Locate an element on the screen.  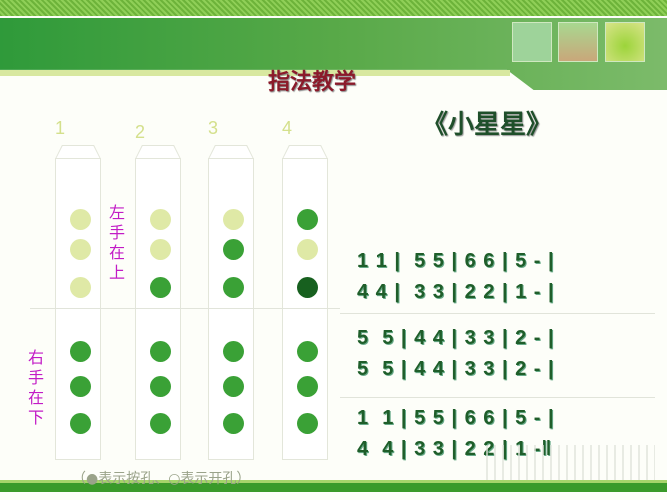
legend-text: （●表示按孔、○表示开孔） is located at coordinates (161, 479).